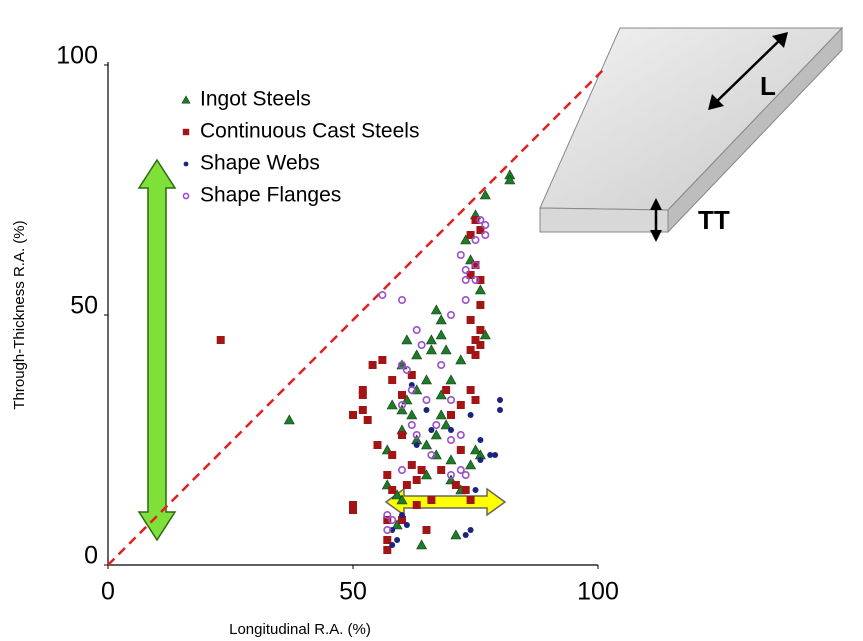  I want to click on y-axis-title: Through-Thickness R.A. (%), so click(19, 314).